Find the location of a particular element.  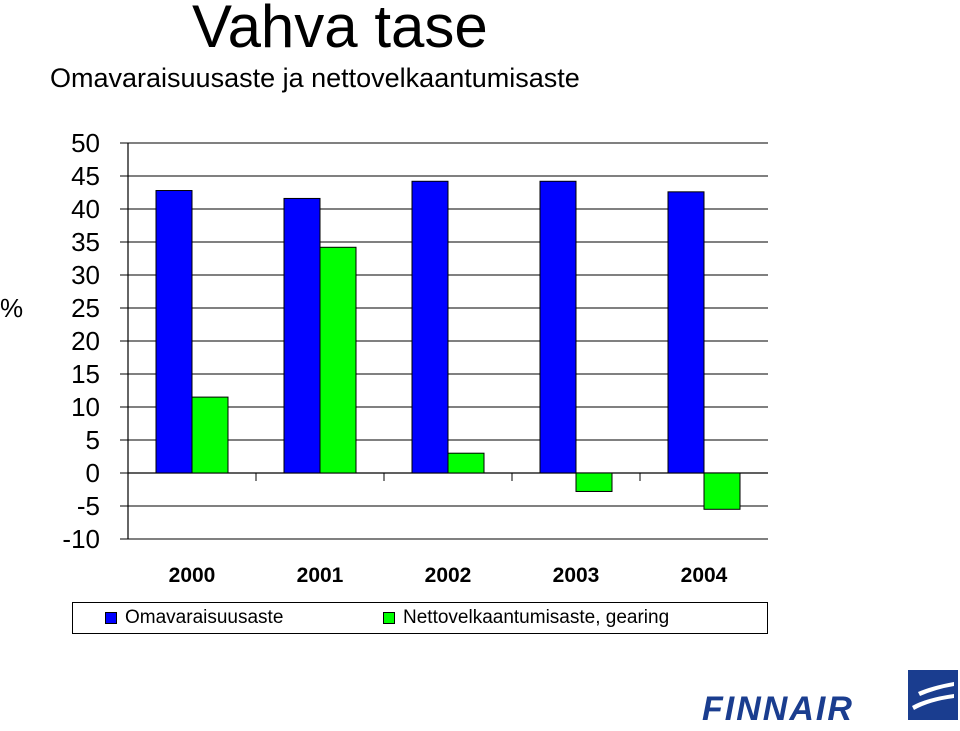

legend-item-omavaraisuusaste: Omavaraisuusaste is located at coordinates (194, 618).